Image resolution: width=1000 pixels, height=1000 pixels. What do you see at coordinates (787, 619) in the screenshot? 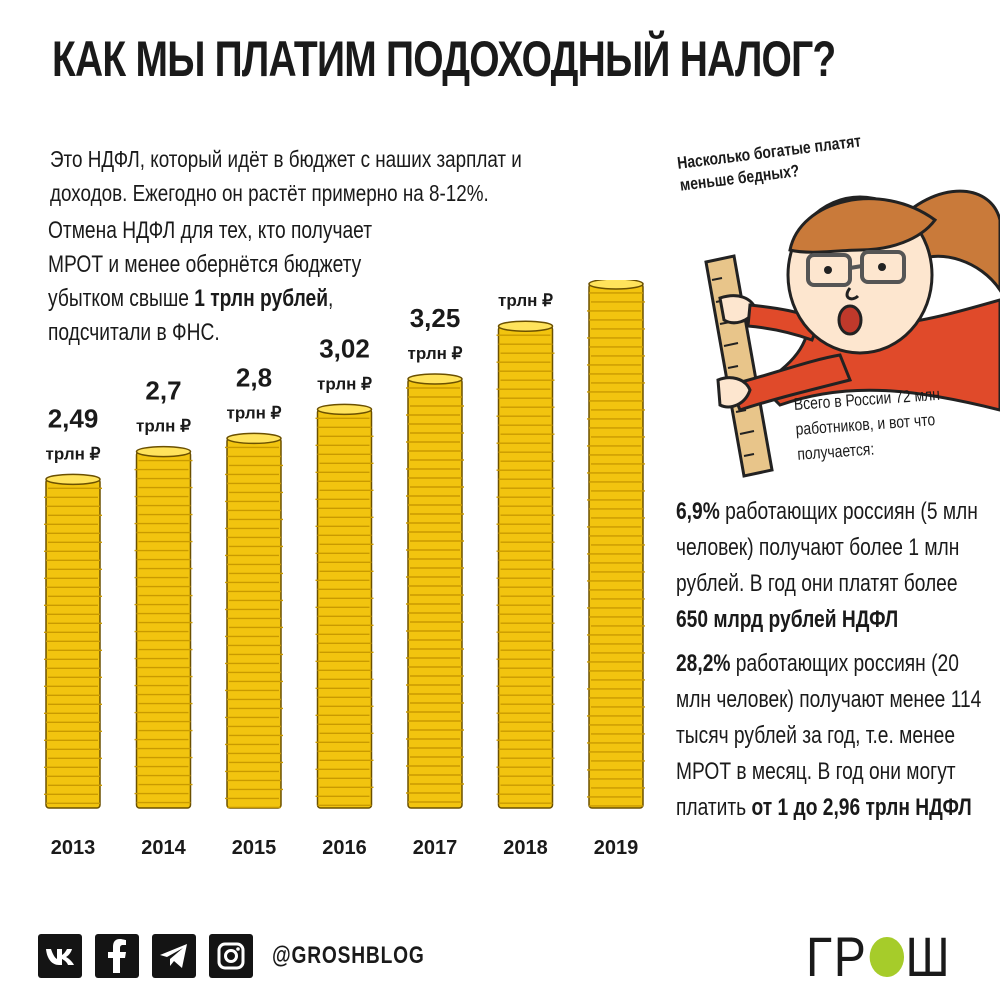
I see `stat-rich-amount: 650 млрд рублей НДФЛ` at bounding box center [787, 619].